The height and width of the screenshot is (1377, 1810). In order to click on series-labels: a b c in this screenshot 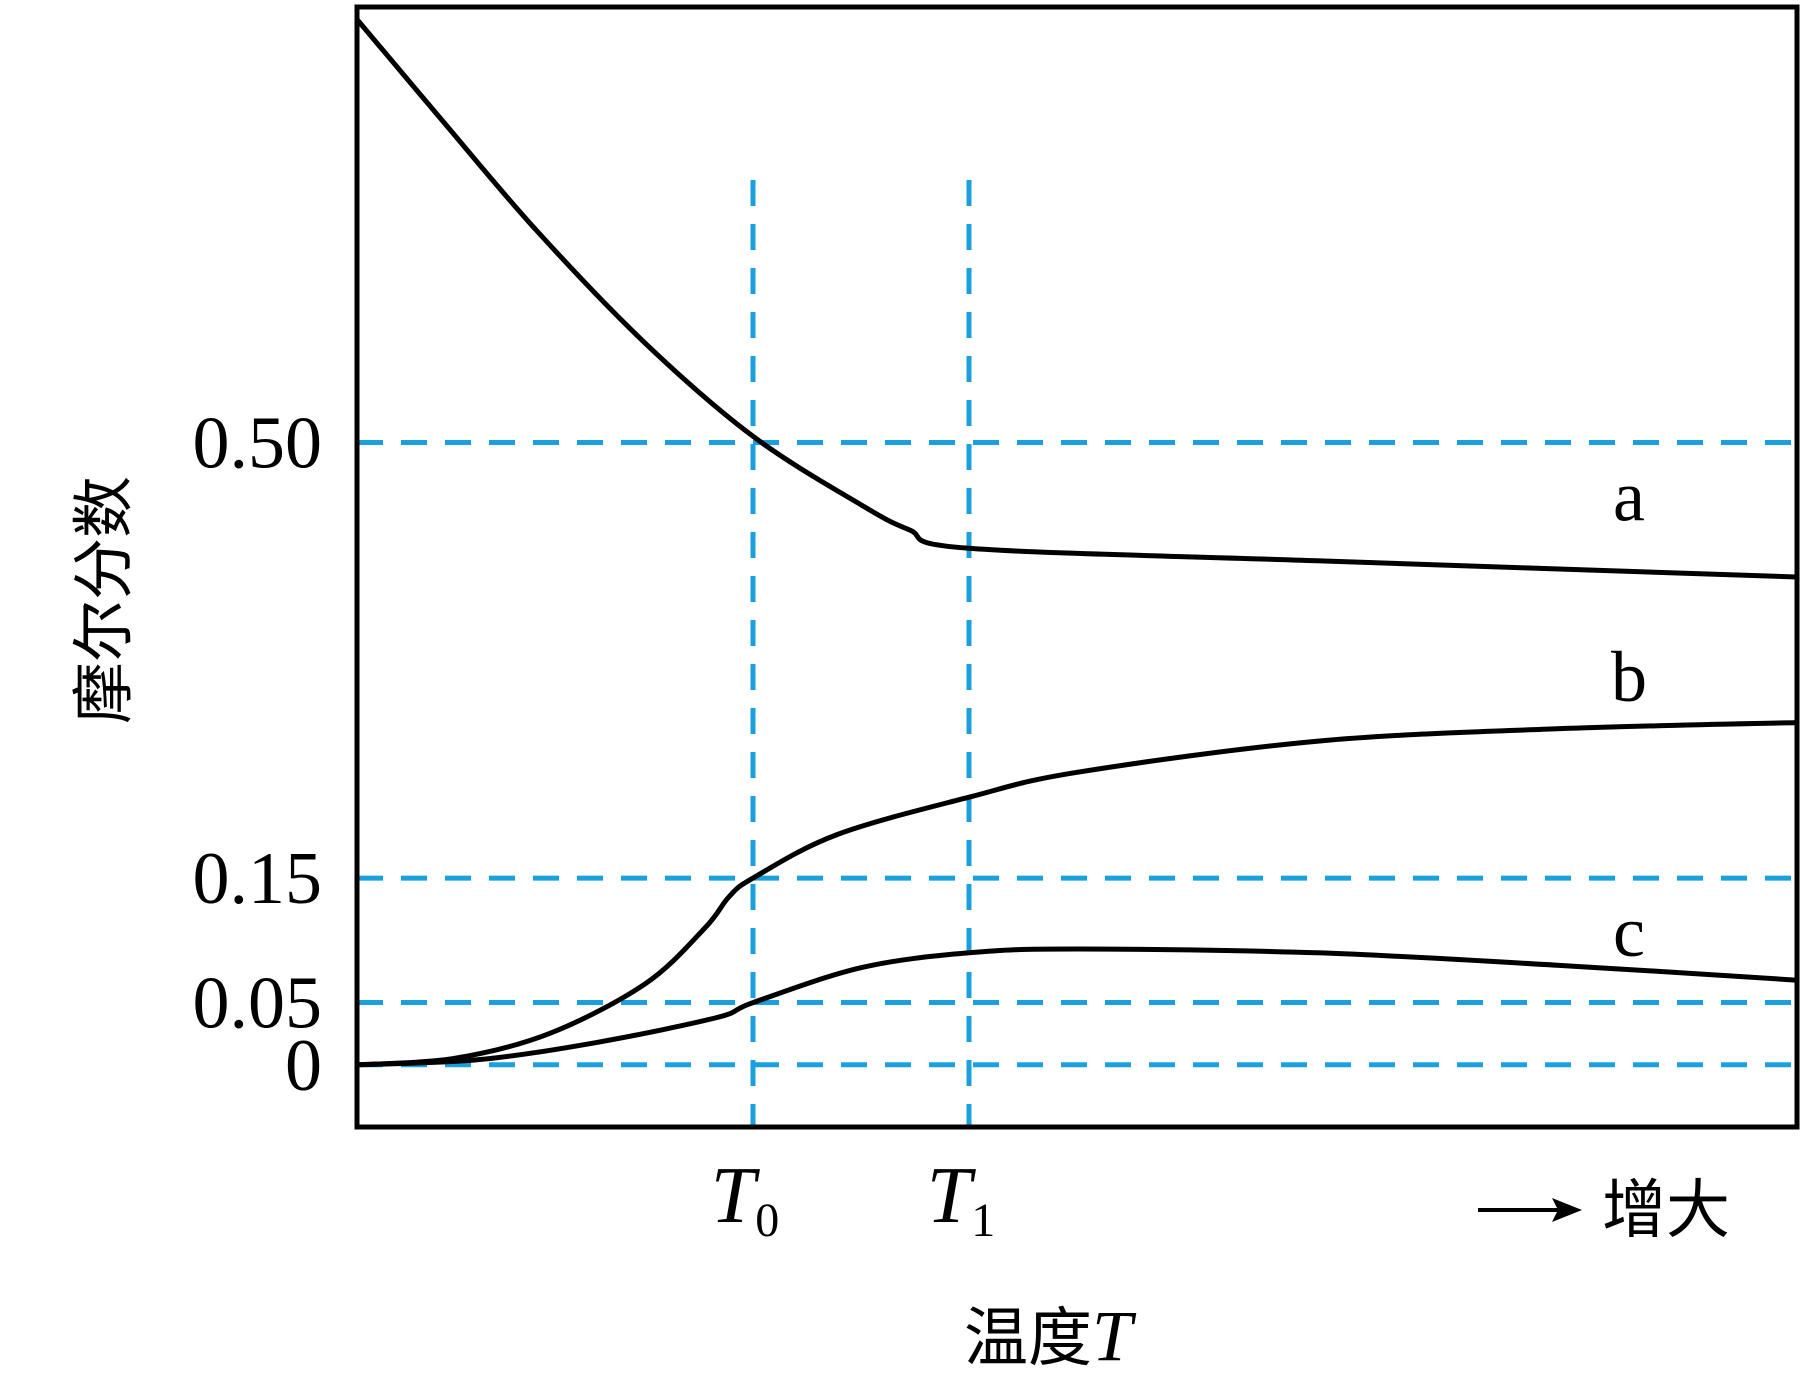, I will do `click(1629, 715)`.